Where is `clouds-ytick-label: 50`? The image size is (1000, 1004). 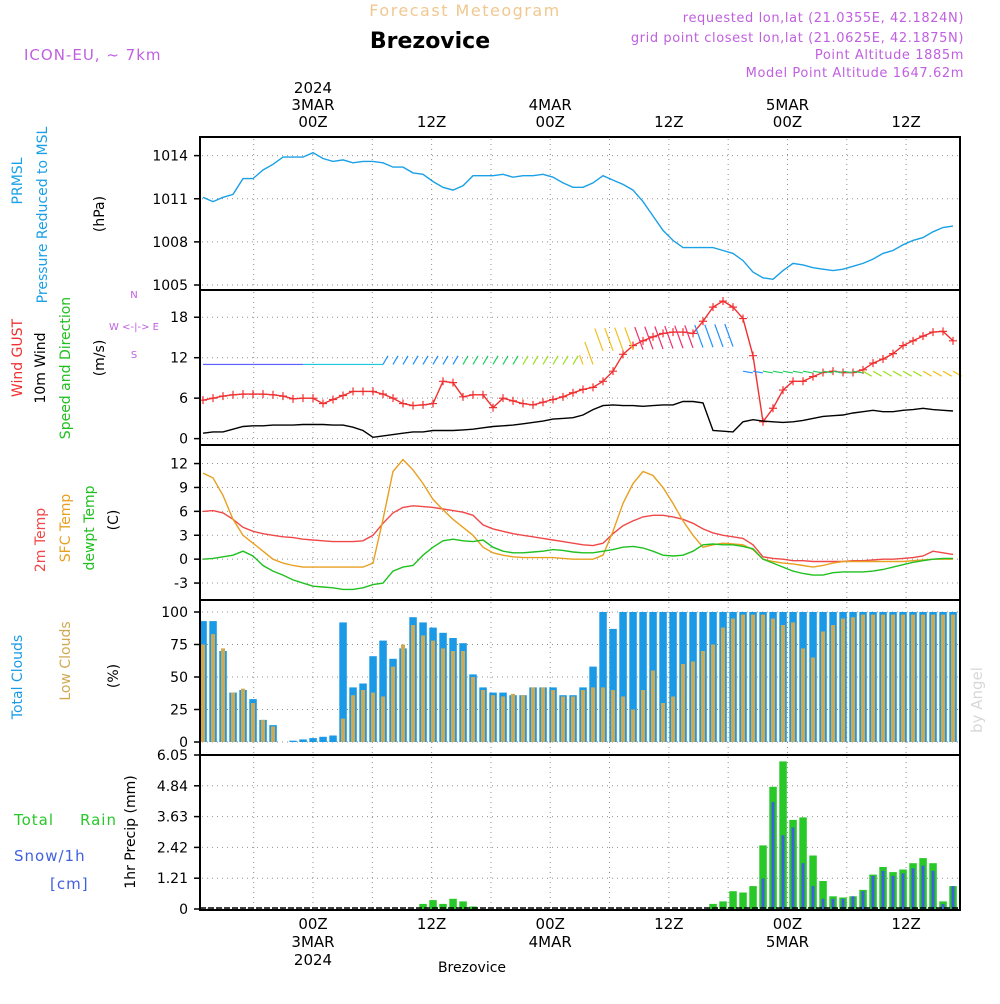
clouds-ytick-label: 50 is located at coordinates (179, 678).